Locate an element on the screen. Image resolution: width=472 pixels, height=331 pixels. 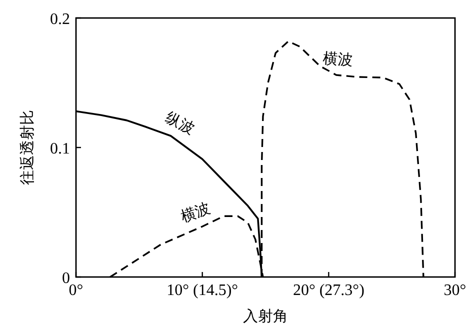
x-axis-title: 入射角 is located at coordinates (265, 316).